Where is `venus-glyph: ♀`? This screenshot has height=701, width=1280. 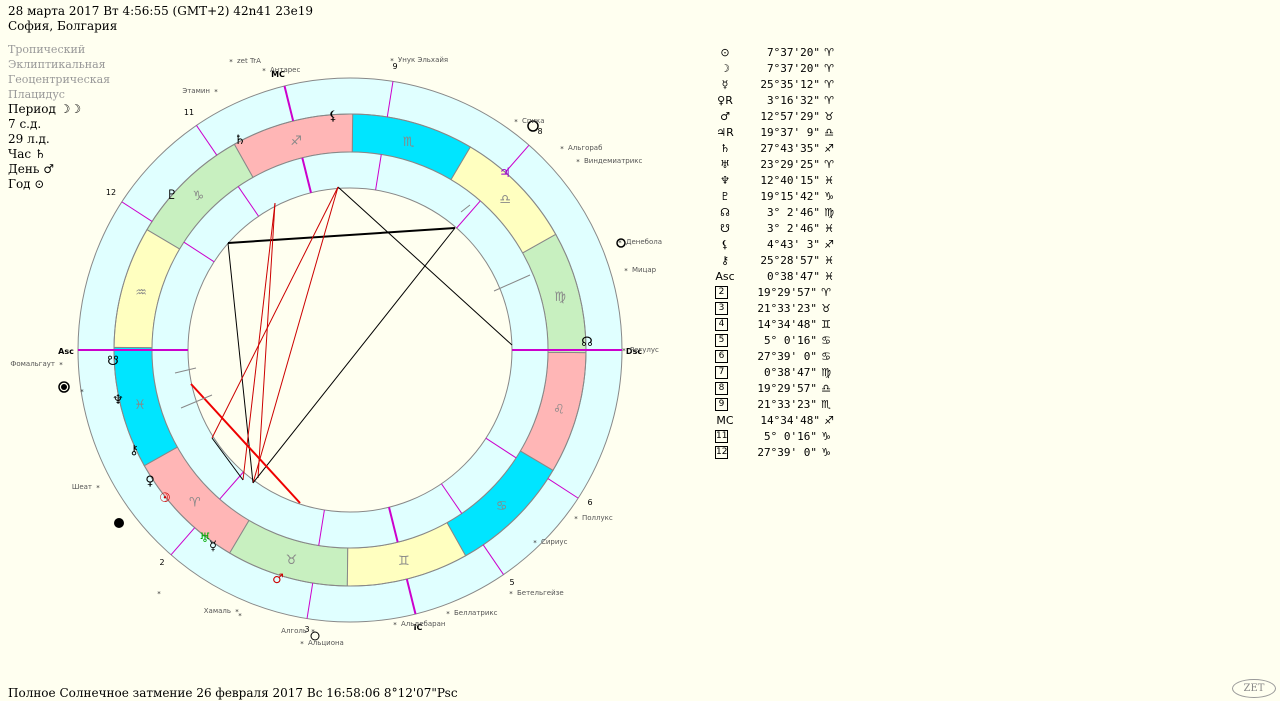
venus-glyph: ♀ is located at coordinates (150, 481).